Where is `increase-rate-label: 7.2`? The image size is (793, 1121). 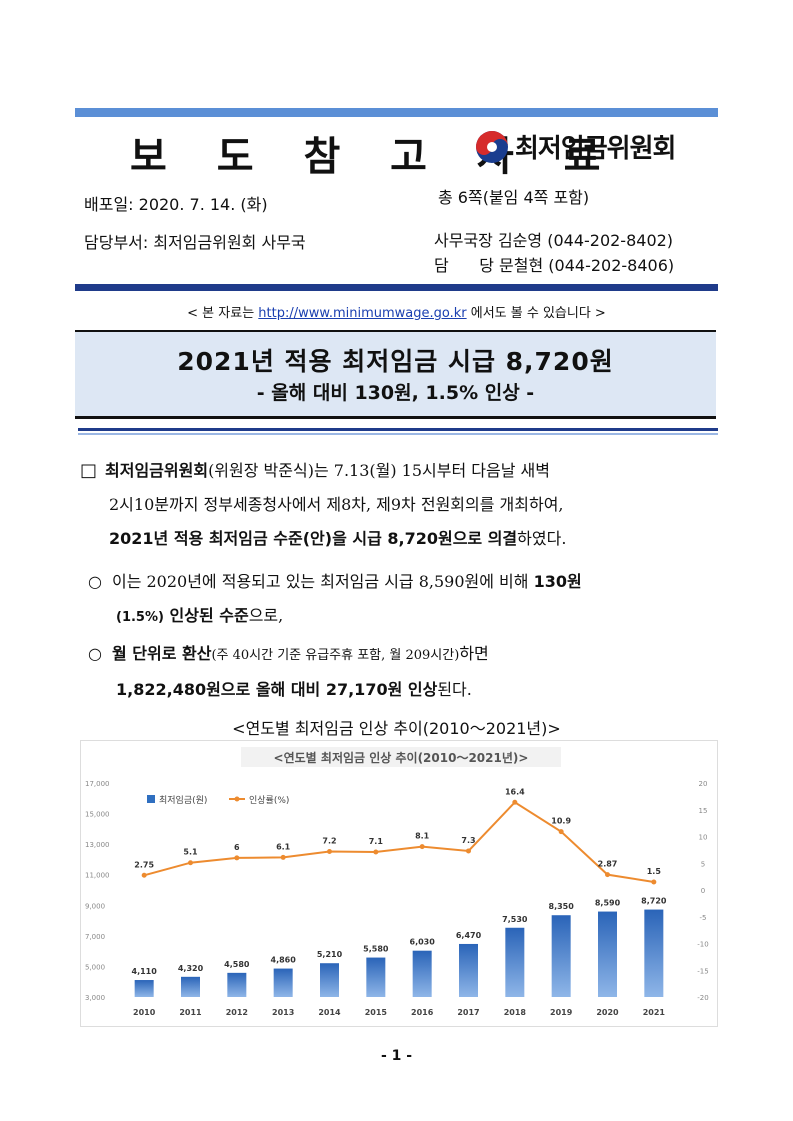 increase-rate-label: 7.2 is located at coordinates (329, 840).